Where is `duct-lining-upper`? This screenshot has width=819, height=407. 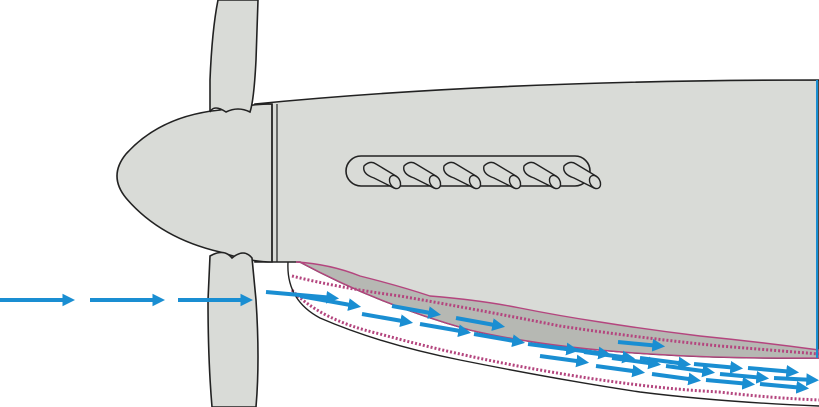
duct-lining-upper is located at coordinates (555, 315).